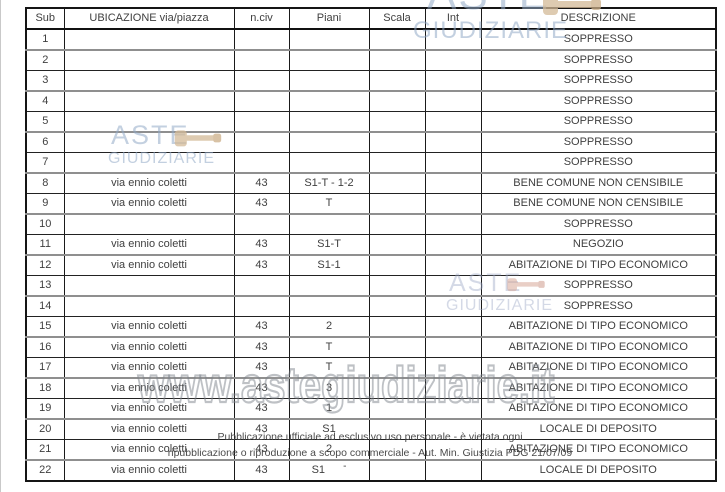  I want to click on table-row: 7 SOPPRESSO, so click(371, 163).